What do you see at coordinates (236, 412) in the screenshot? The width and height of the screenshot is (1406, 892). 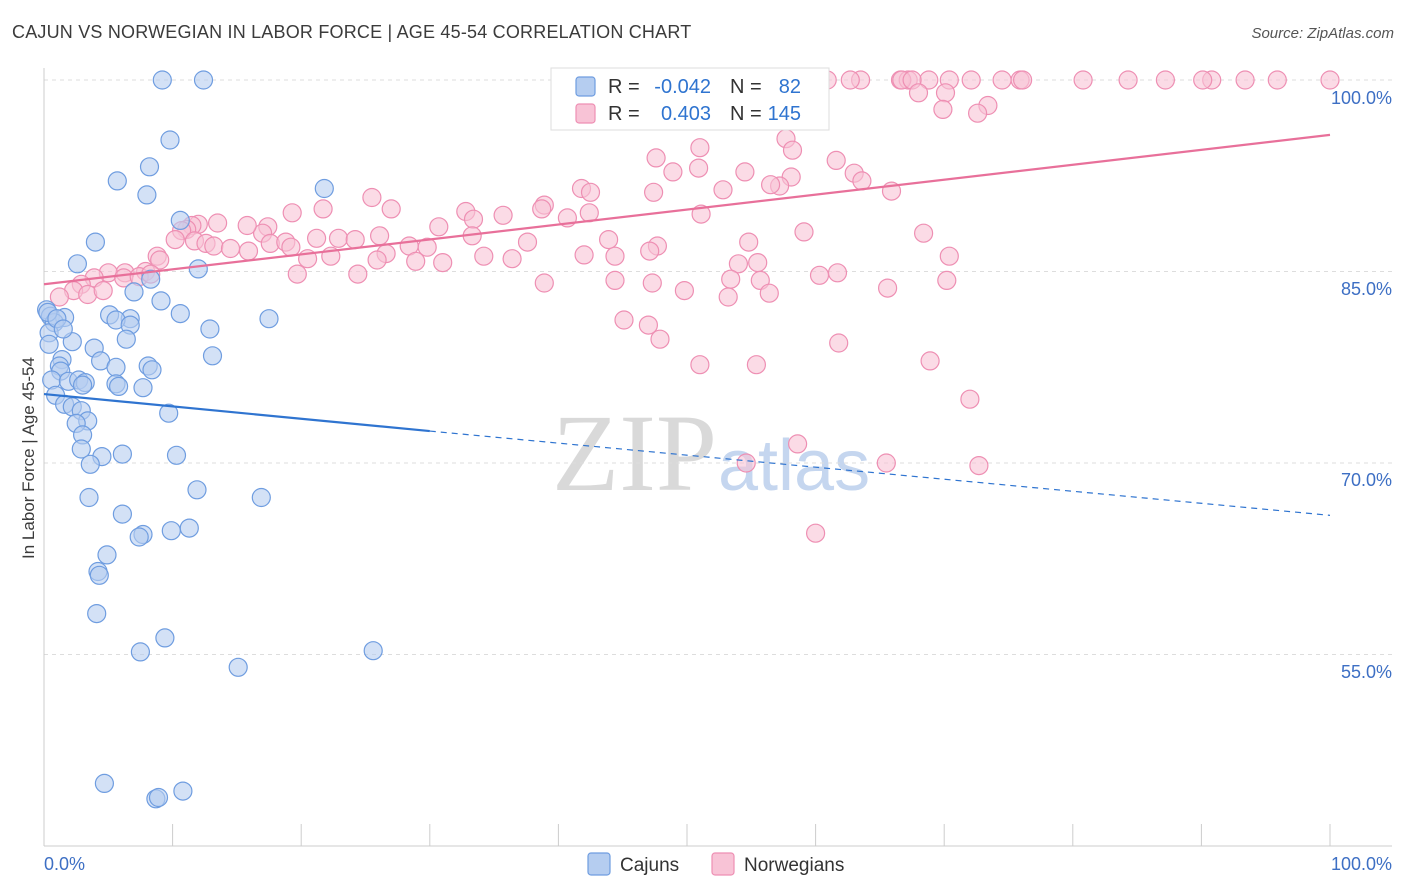 I see `cajun-trendline` at bounding box center [236, 412].